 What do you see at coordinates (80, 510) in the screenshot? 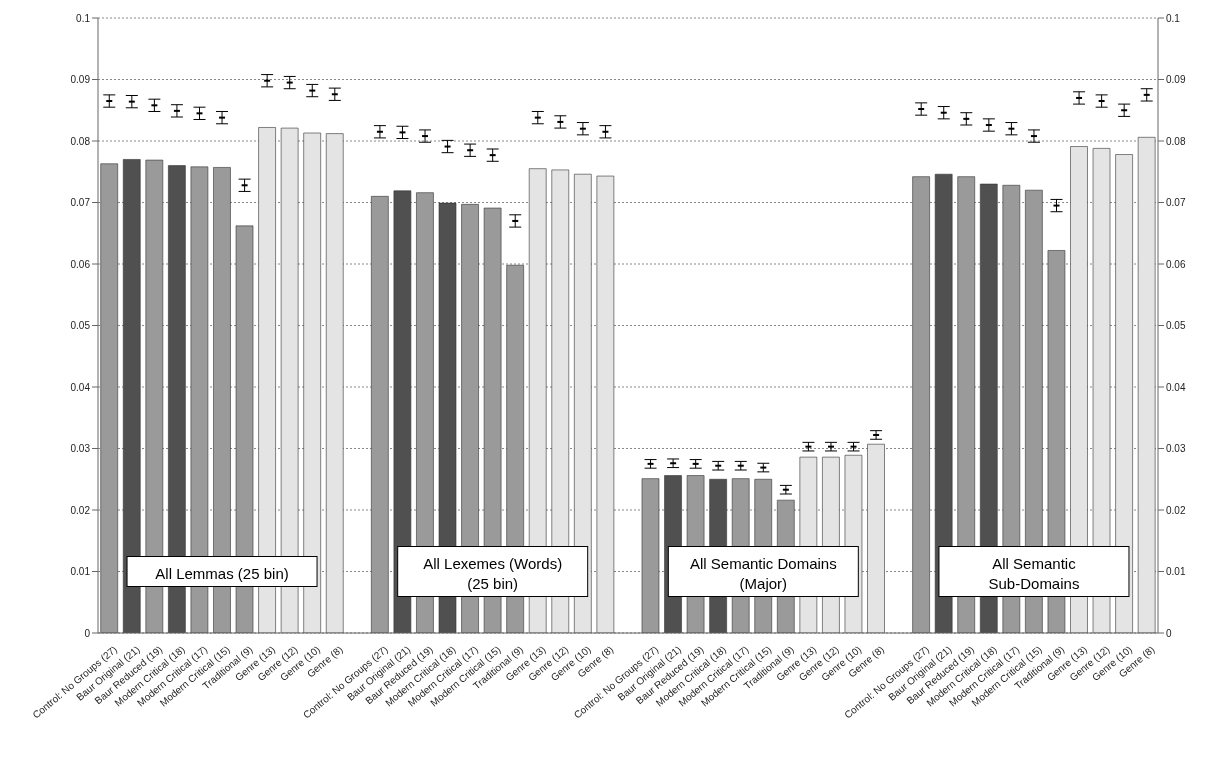
I see `y-tick-label: 0.02` at bounding box center [80, 510].